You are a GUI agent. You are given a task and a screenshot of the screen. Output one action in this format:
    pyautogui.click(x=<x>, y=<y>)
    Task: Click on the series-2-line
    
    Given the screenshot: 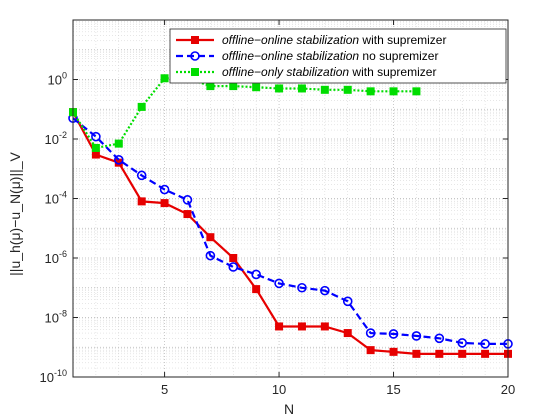 What is the action you would take?
    pyautogui.click(x=244, y=113)
    